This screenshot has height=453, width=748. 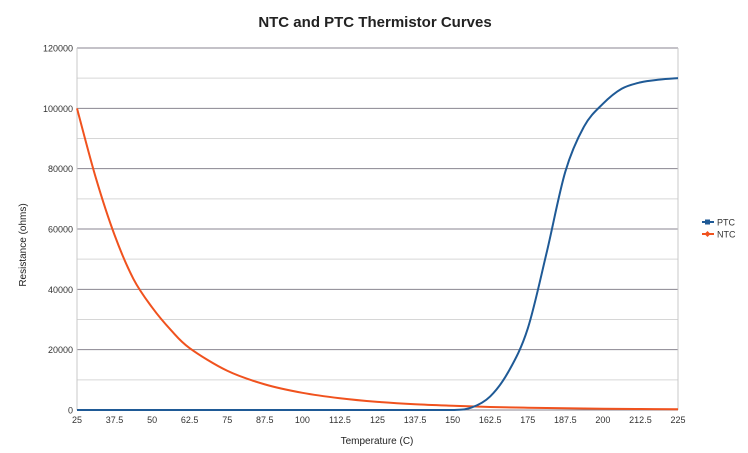 I want to click on x-tick-label: 37.5, so click(x=115, y=420).